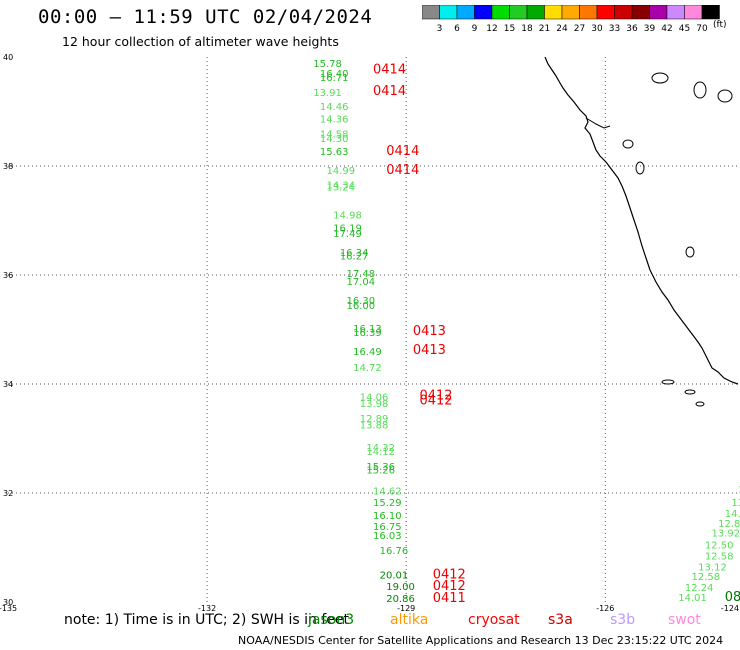 The width and height of the screenshot is (740, 650). Describe the element at coordinates (387, 516) in the screenshot. I see `wave-height-label: 16.10` at that location.